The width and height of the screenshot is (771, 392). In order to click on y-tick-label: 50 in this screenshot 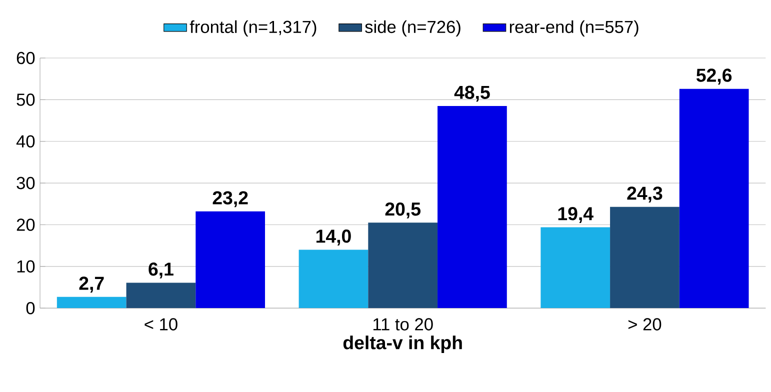, I will do `click(25, 99)`.